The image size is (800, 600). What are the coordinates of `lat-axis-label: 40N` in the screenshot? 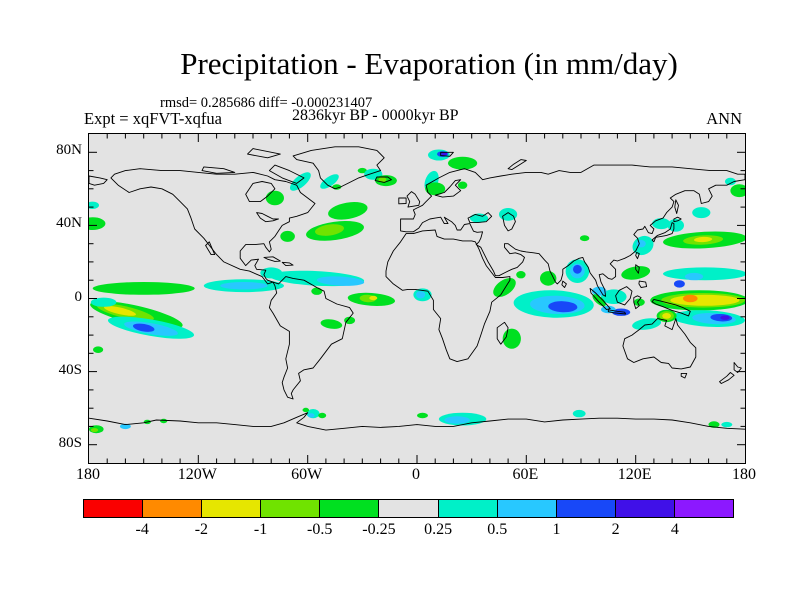 It's located at (69, 223).